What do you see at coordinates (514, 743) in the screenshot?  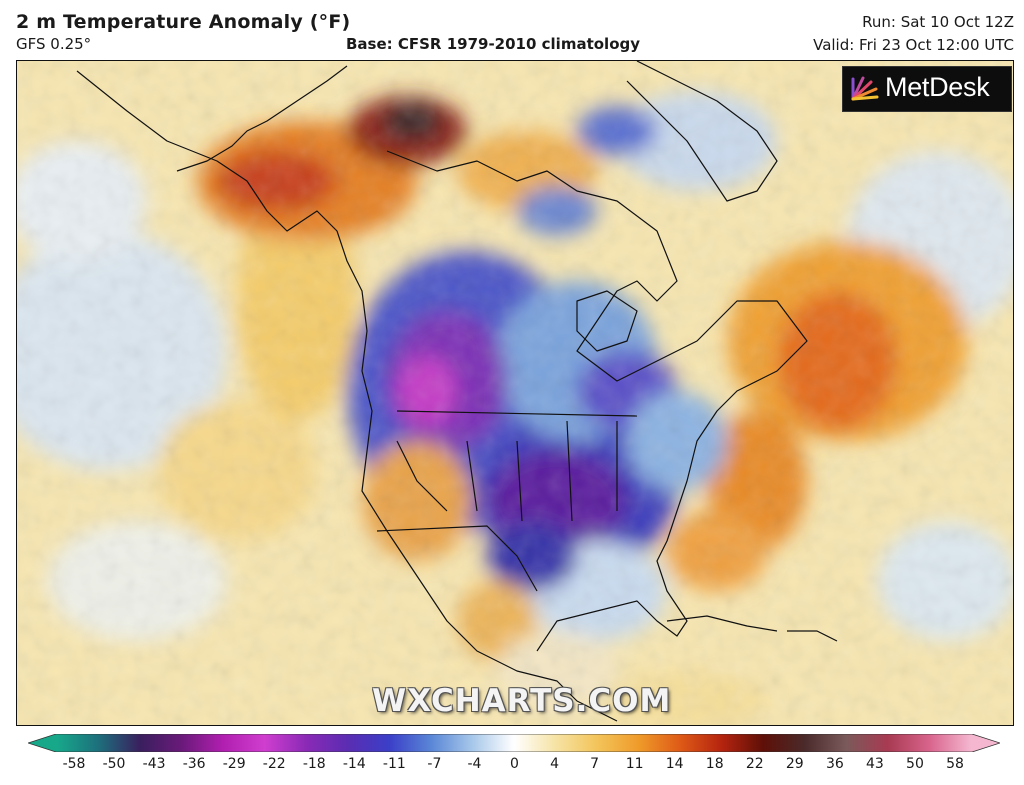 I see `colorbar` at bounding box center [514, 743].